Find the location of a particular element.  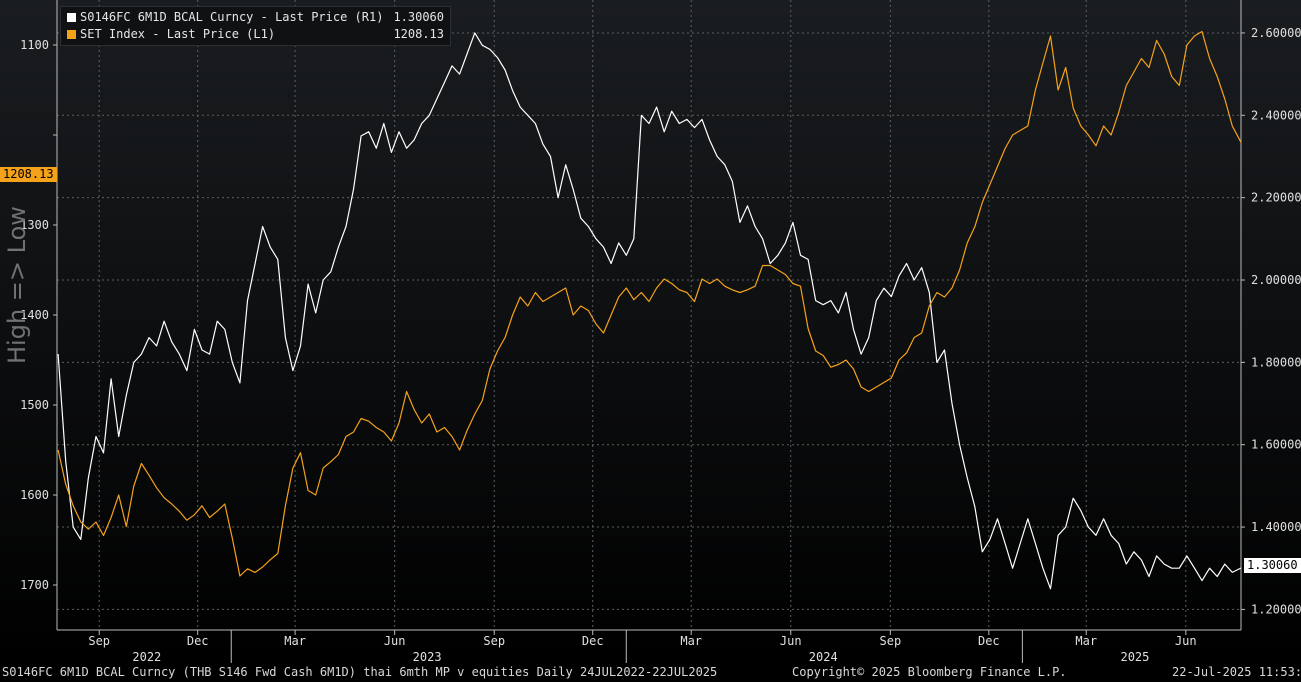

right-tick-label: 2.40000 is located at coordinates (1276, 115).